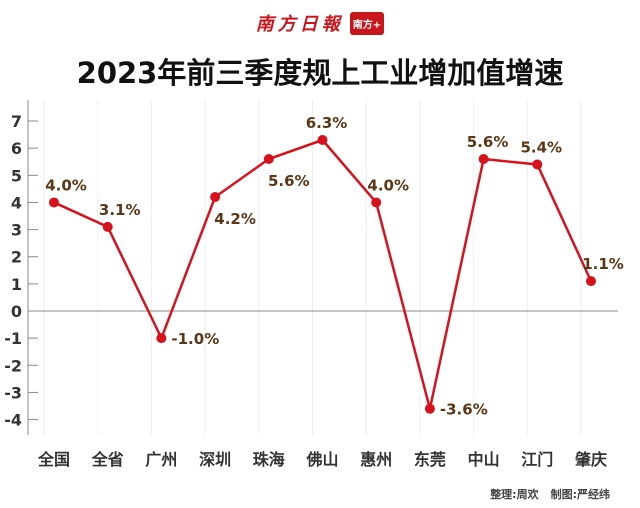 The width and height of the screenshot is (640, 508). Describe the element at coordinates (544, 494) in the screenshot. I see `credits: 整理:周欢 制图:严经纬` at that location.